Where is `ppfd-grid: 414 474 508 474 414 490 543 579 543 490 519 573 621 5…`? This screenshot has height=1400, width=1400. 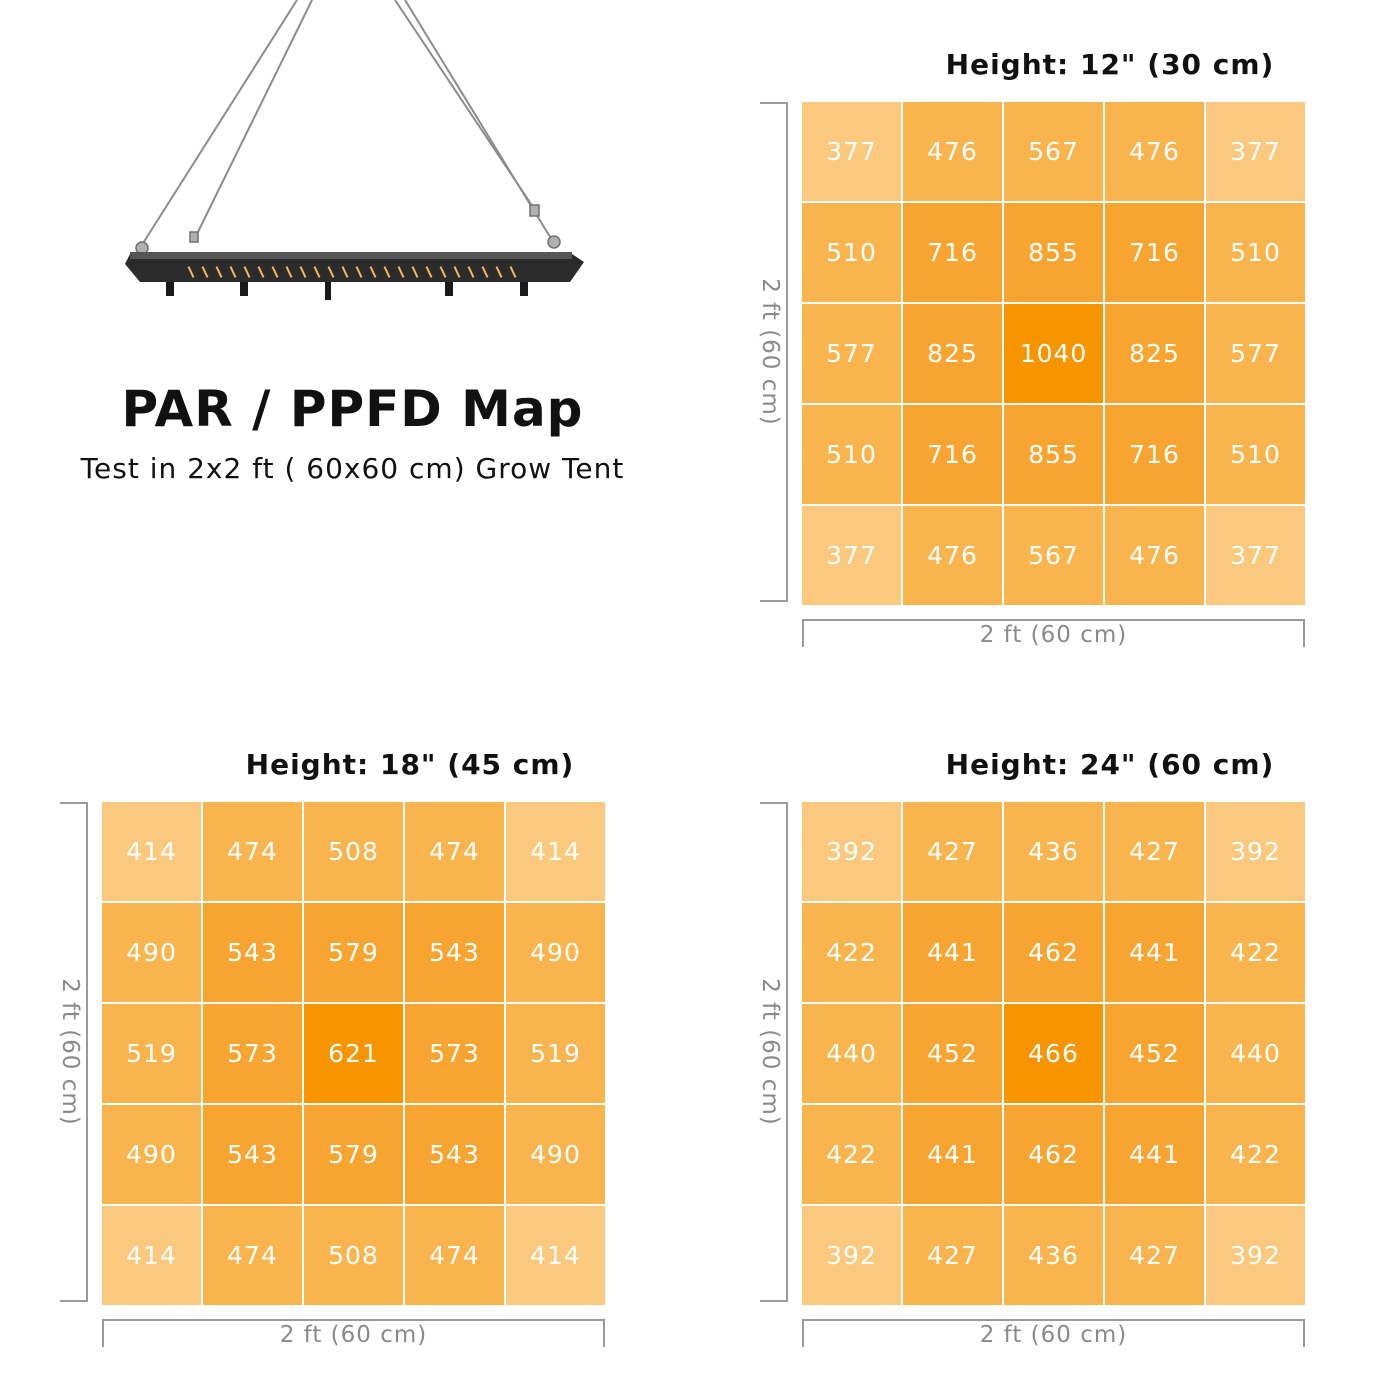 ppfd-grid: 414 474 508 474 414 490 543 579 543 490 519 573 621 5… is located at coordinates (353, 1053).